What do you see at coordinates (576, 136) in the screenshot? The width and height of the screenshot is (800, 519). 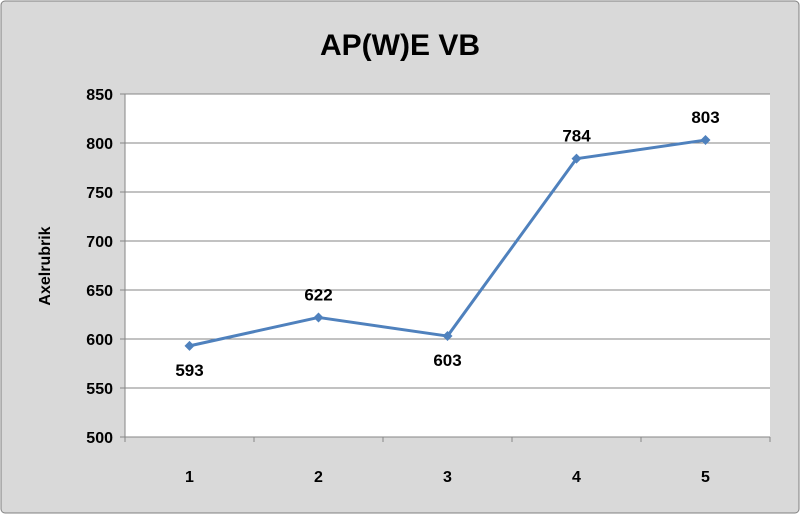 I see `data-label-4: 784` at bounding box center [576, 136].